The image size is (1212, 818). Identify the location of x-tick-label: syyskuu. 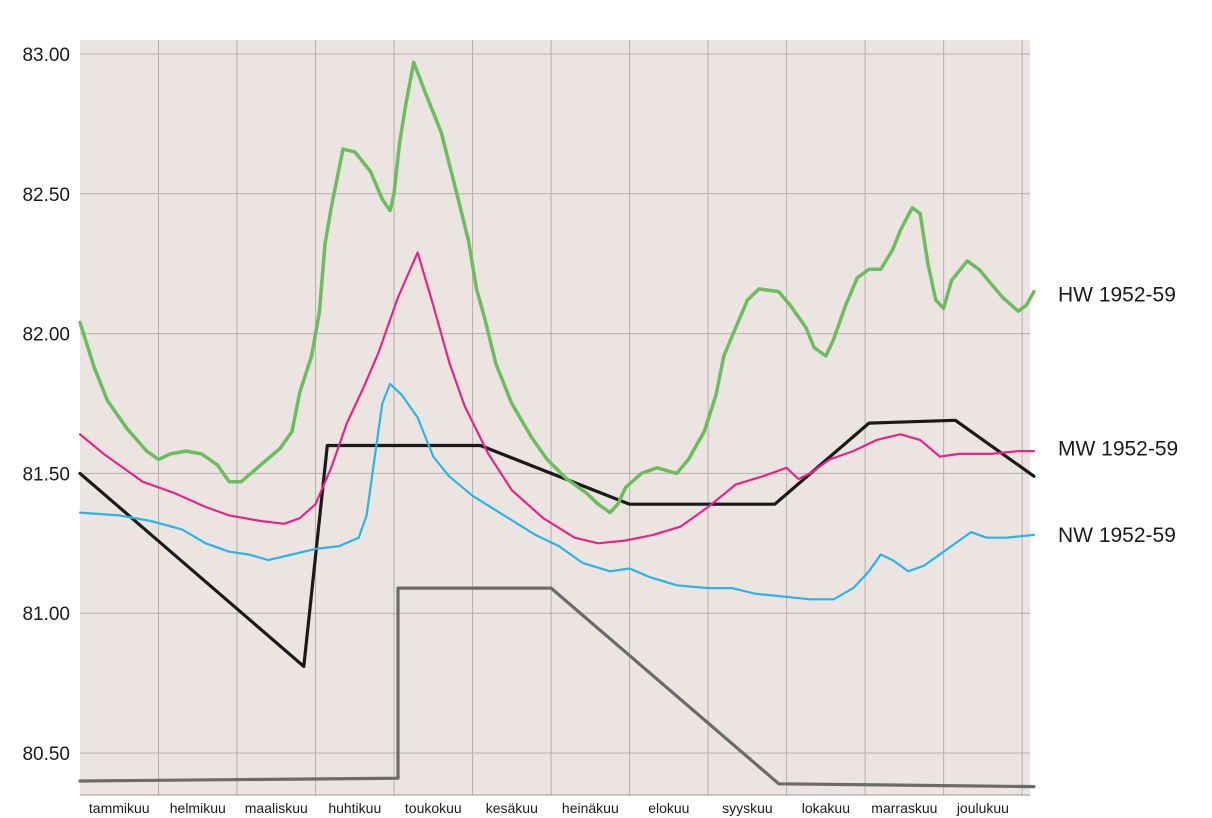
(747, 808).